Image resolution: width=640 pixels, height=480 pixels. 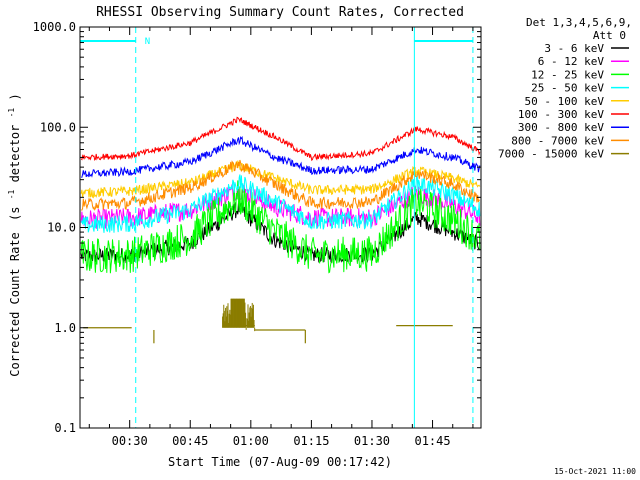 I want to click on legend-label-4: 50 - 100 keV, so click(x=565, y=101).